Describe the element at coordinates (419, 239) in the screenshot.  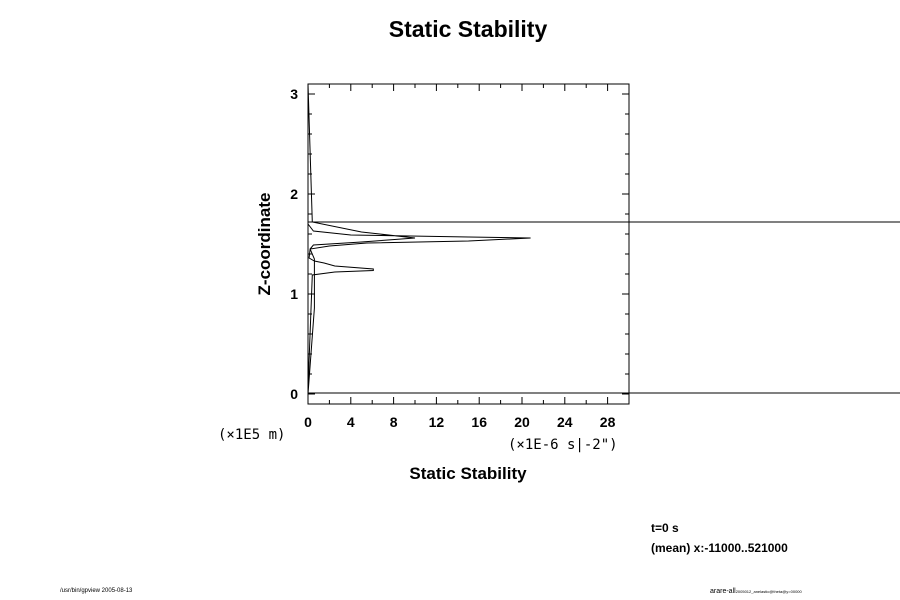
I see `series-line-static-stability` at that location.